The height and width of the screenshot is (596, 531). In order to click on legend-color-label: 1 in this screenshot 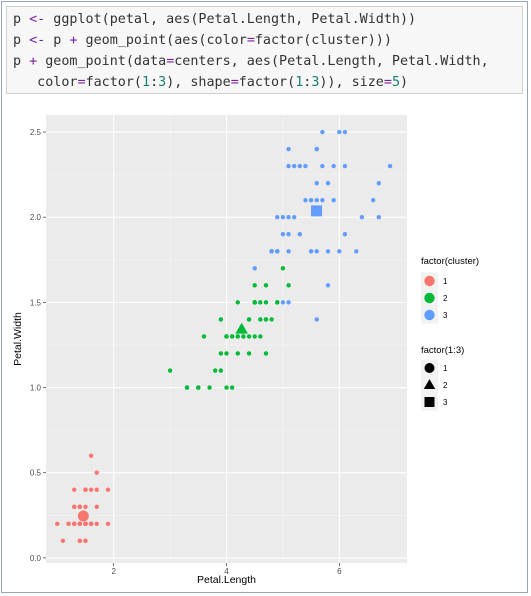, I will do `click(445, 281)`.